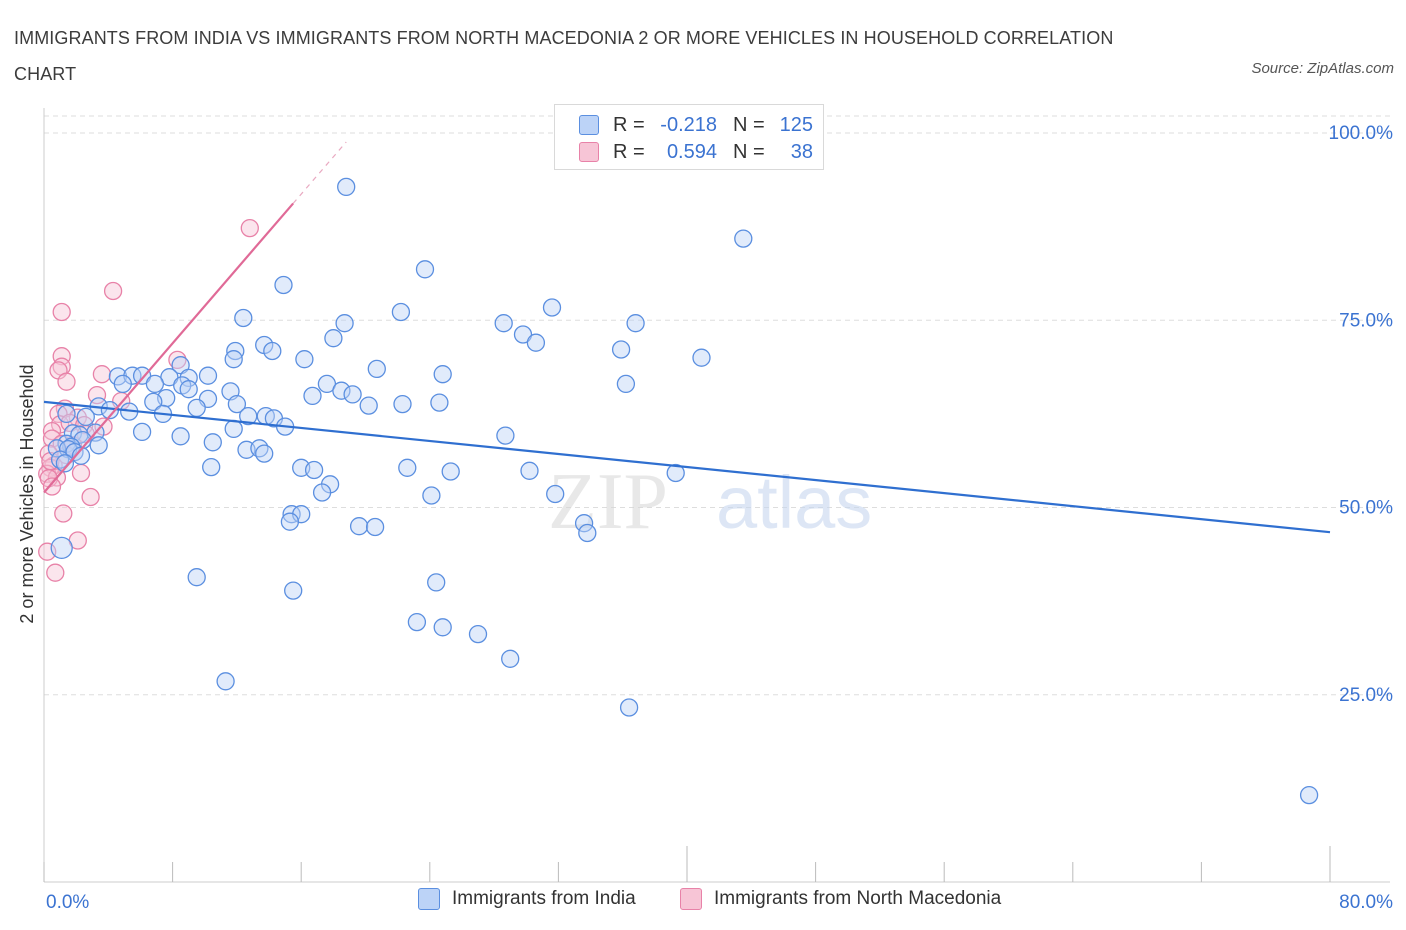 The height and width of the screenshot is (930, 1406). I want to click on bottom-legend-swatch-macedonia, so click(691, 899).